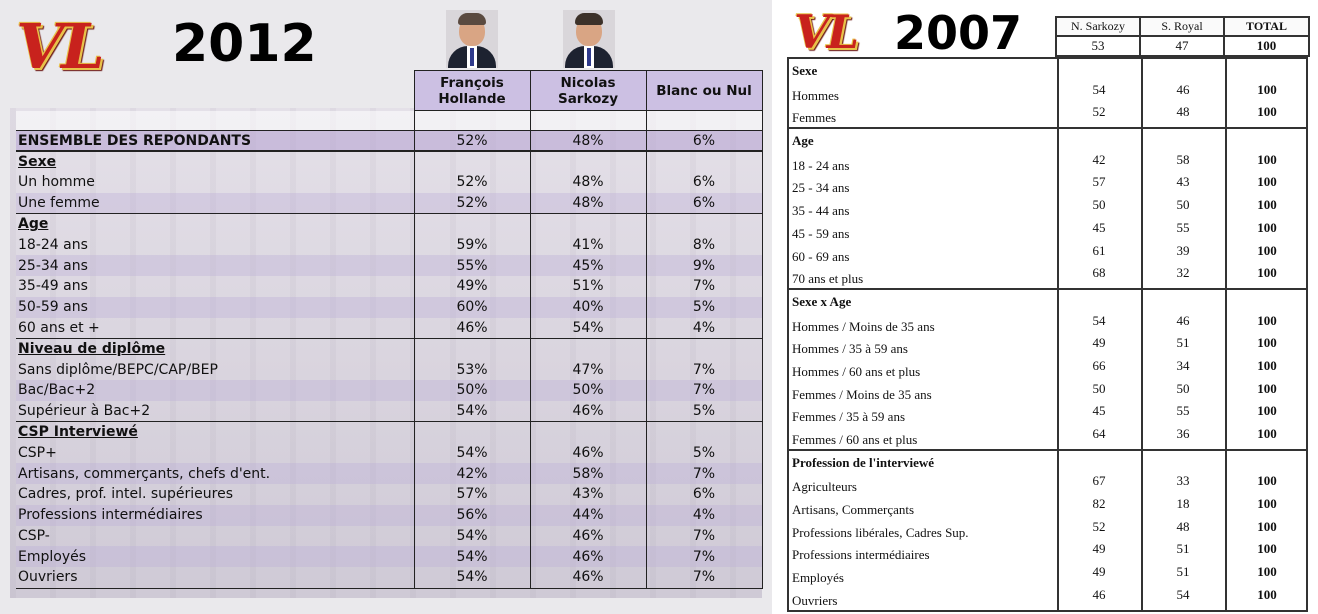  What do you see at coordinates (1047, 414) in the screenshot?
I see `table-row: Femmes / 35 à 59 ans 45 55 100` at bounding box center [1047, 414].